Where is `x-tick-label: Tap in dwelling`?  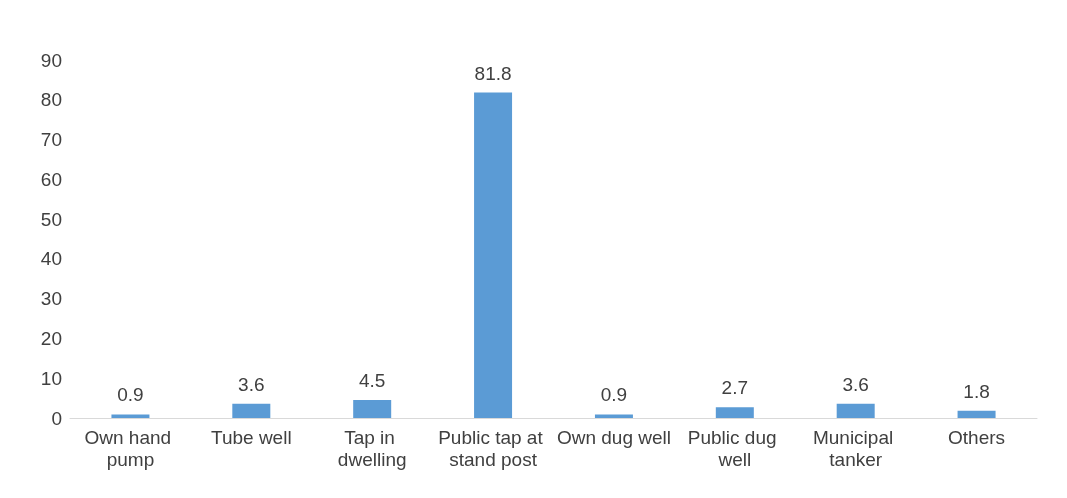
x-tick-label: Tap in dwelling is located at coordinates (372, 448).